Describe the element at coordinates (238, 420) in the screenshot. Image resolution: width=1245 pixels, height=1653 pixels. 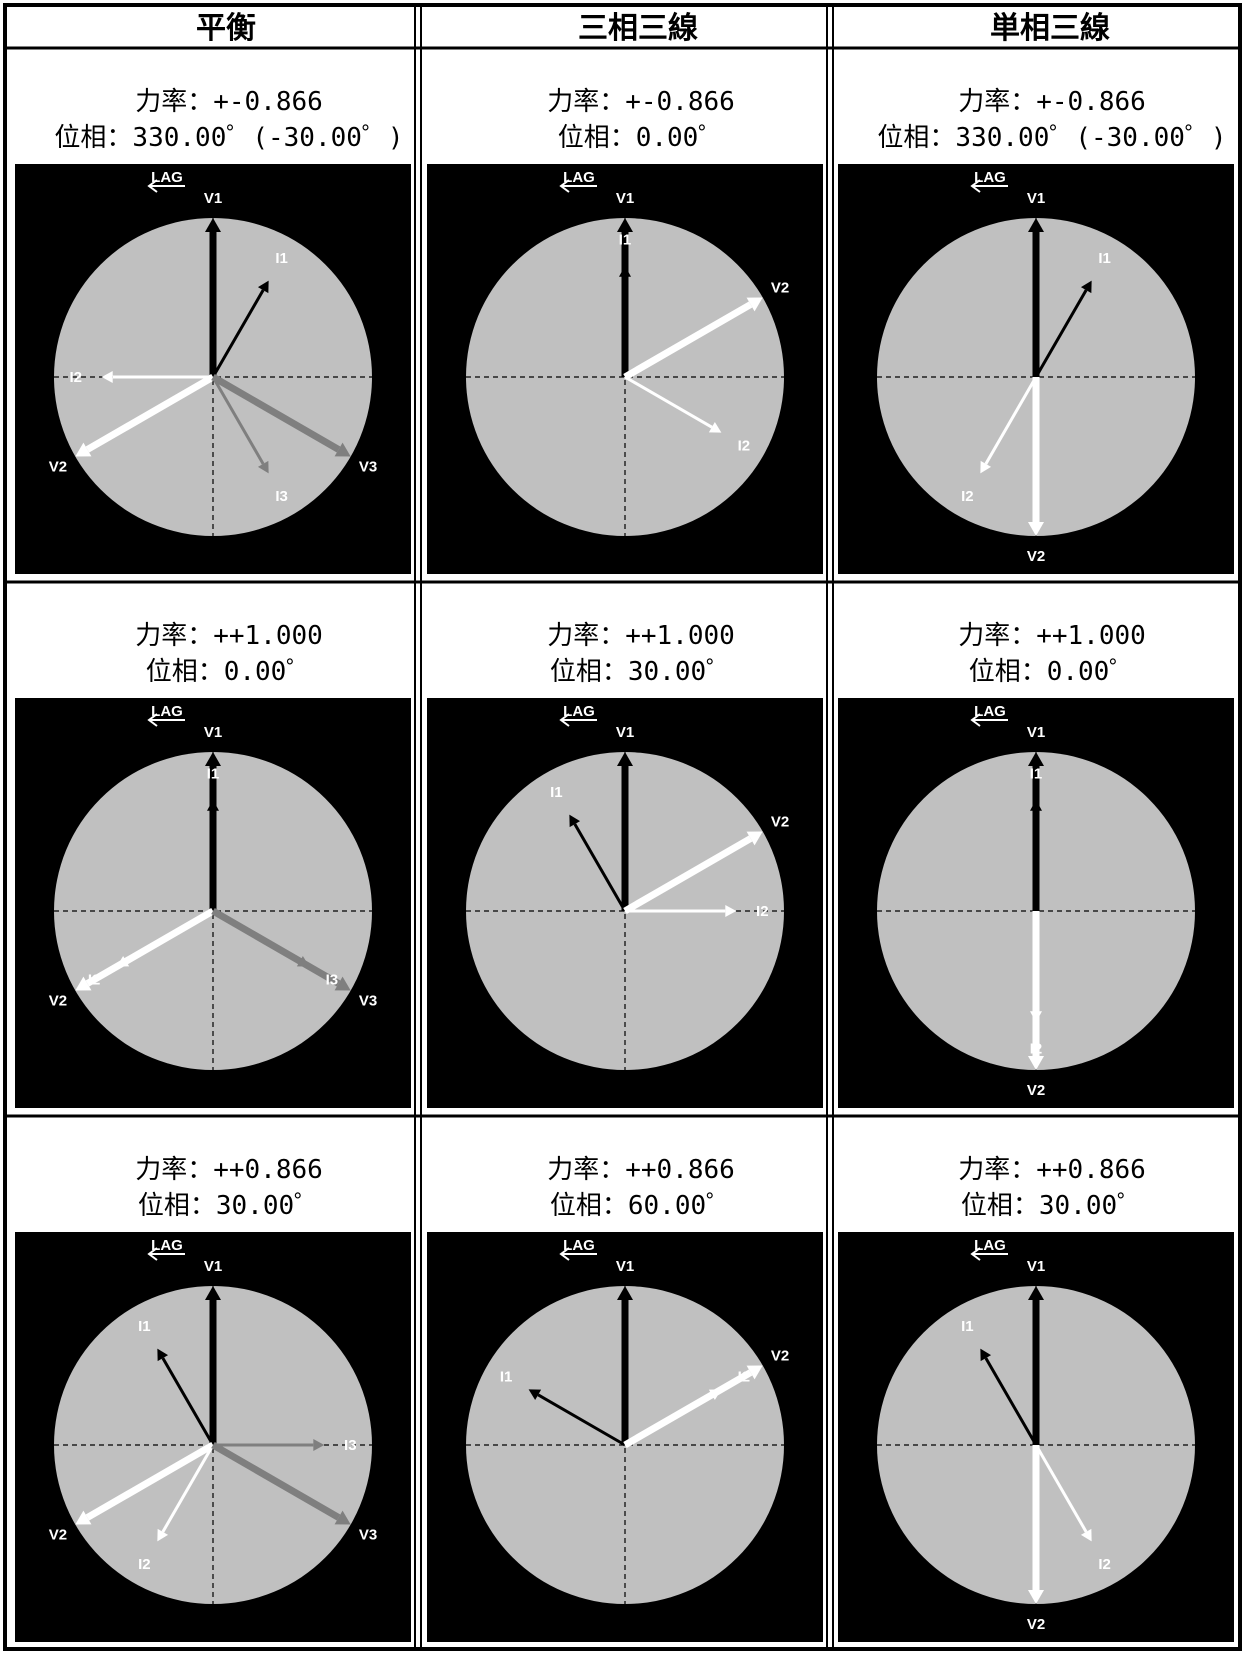
I see `vector-i3-shaft` at that location.